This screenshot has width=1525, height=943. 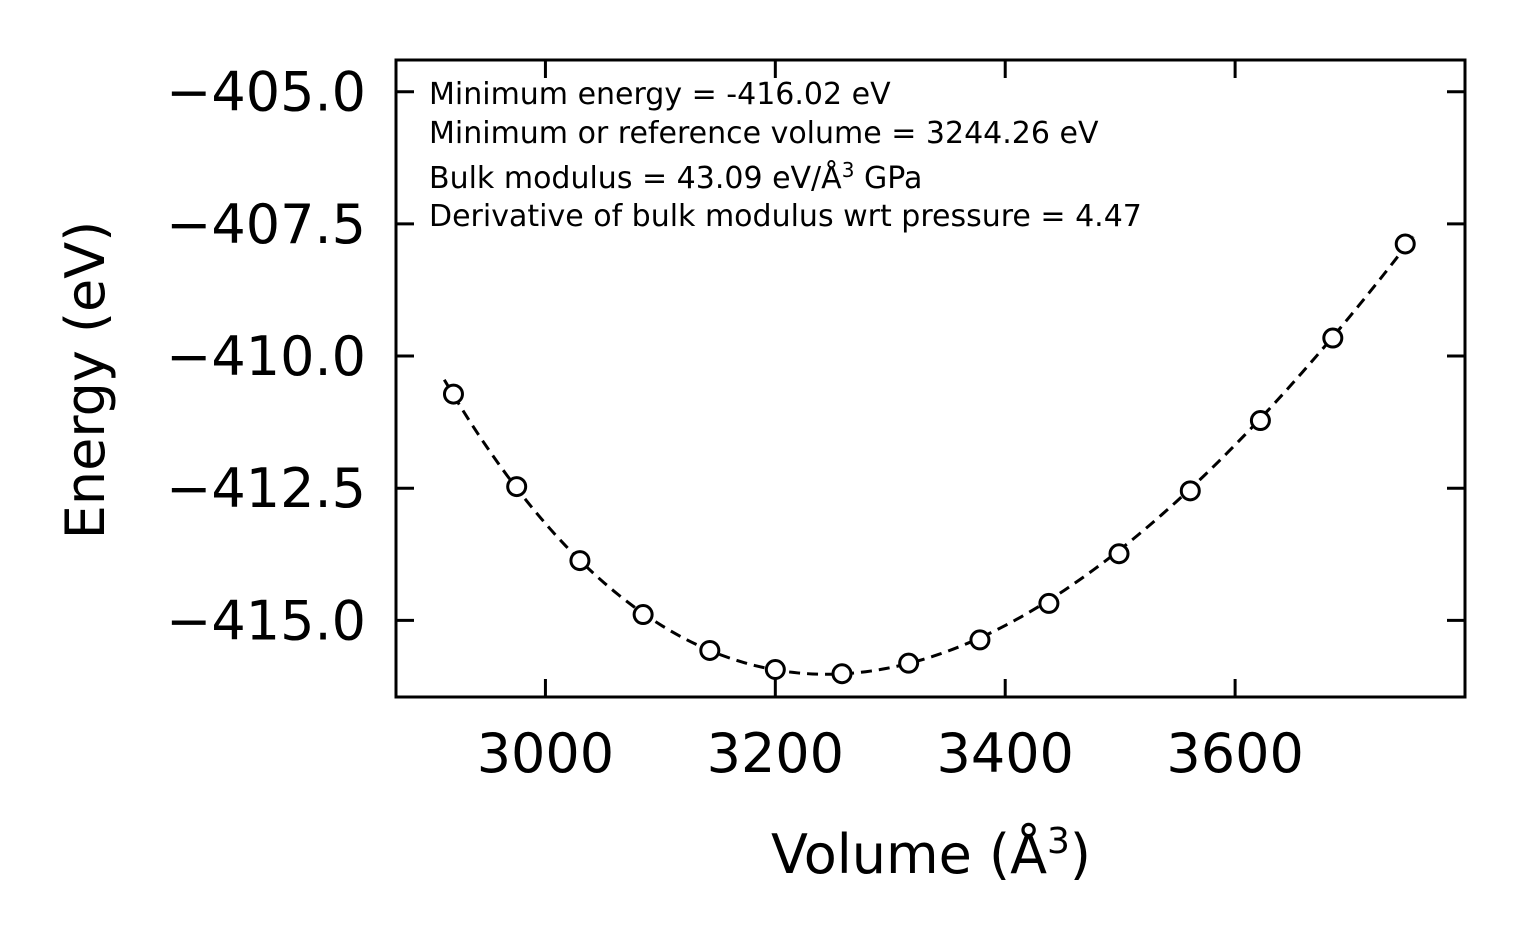 I want to click on annotation-min-energy: Minimum energy = -416.02 eV, so click(x=660, y=94).